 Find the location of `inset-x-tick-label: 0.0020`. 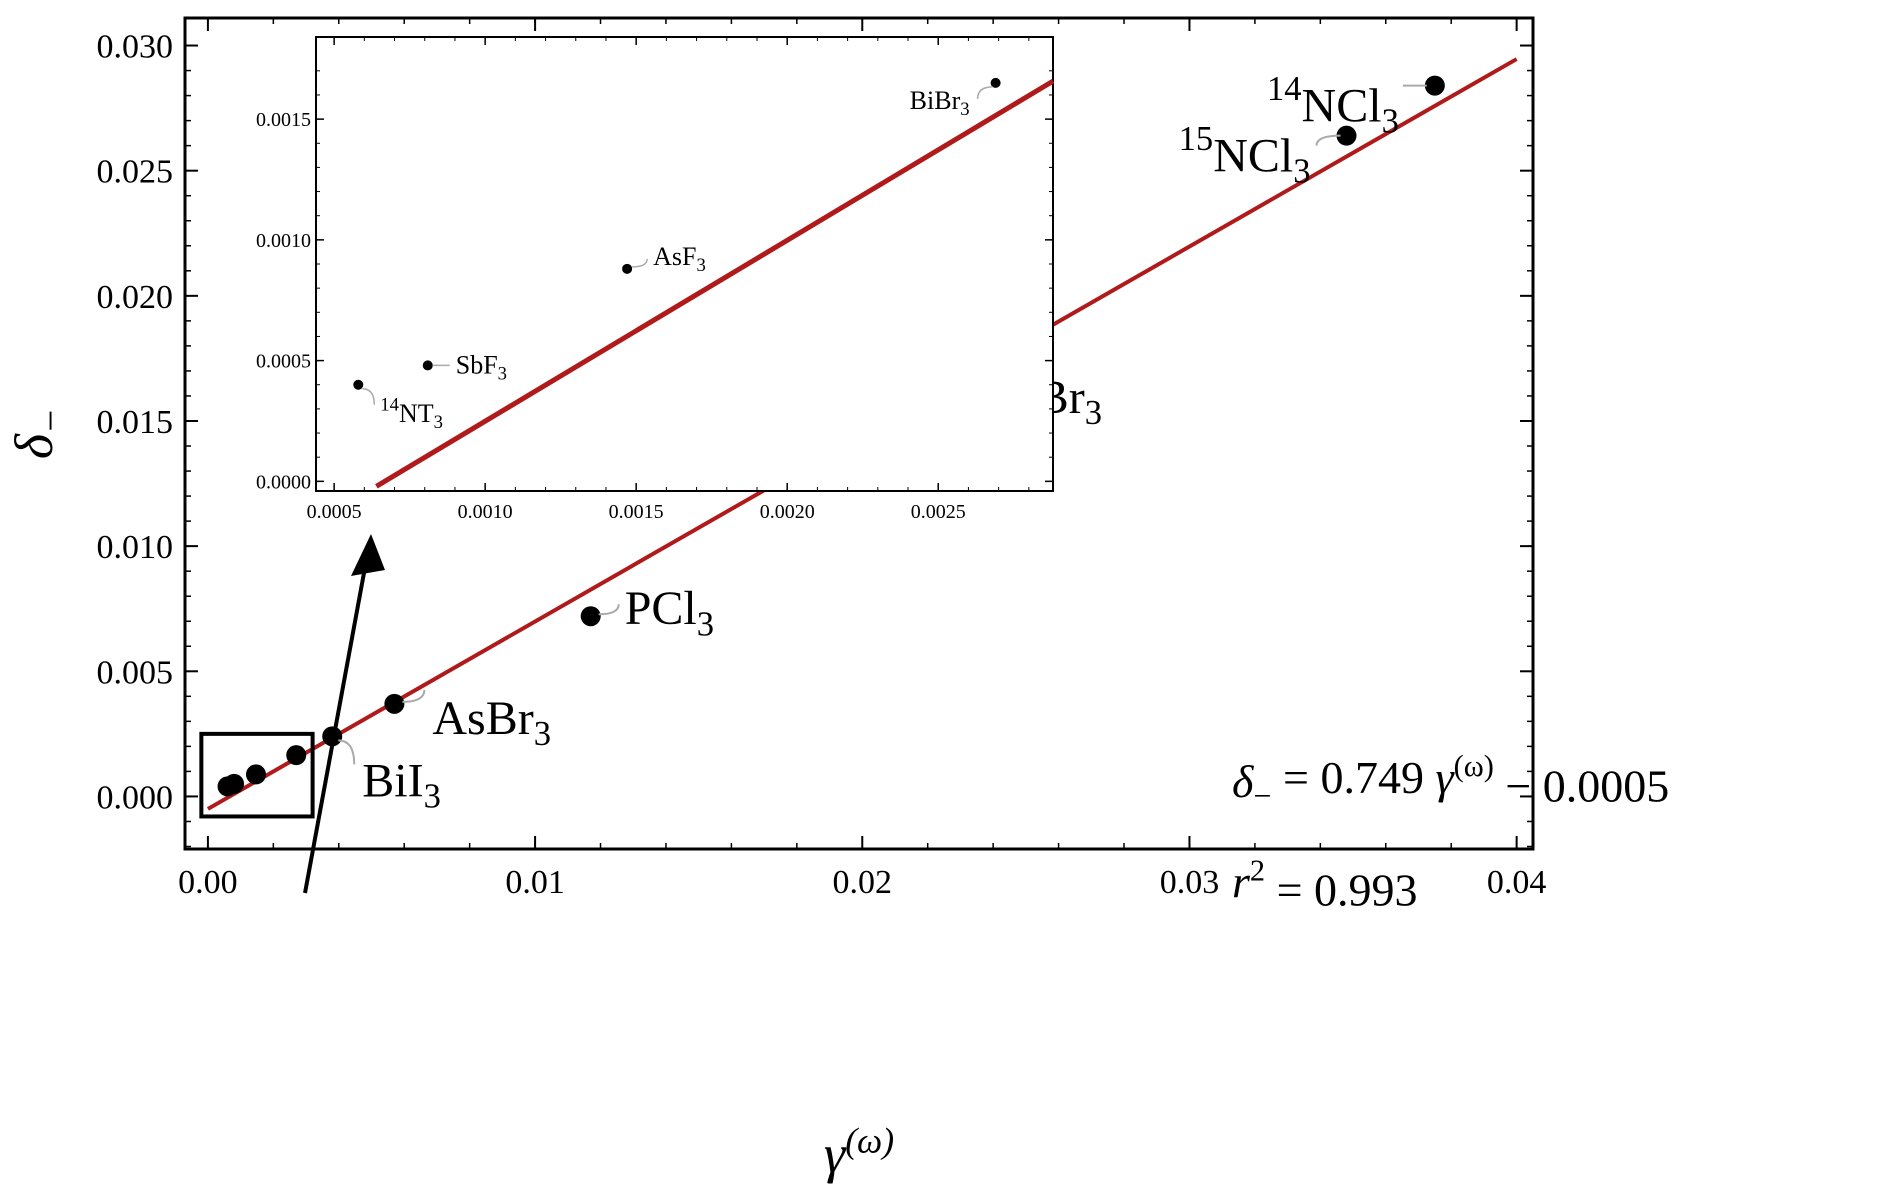

inset-x-tick-label: 0.0020 is located at coordinates (787, 512).